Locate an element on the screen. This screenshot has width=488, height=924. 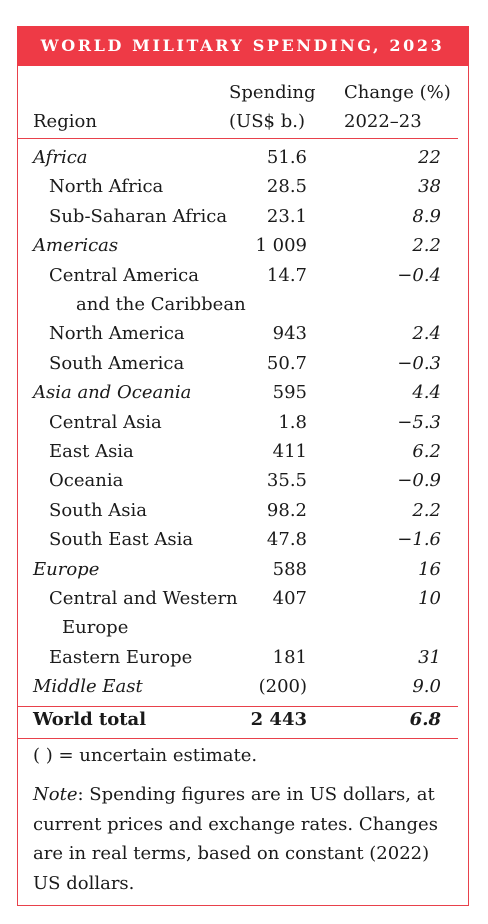
subregion-label: Central America is located at coordinates (124, 275).